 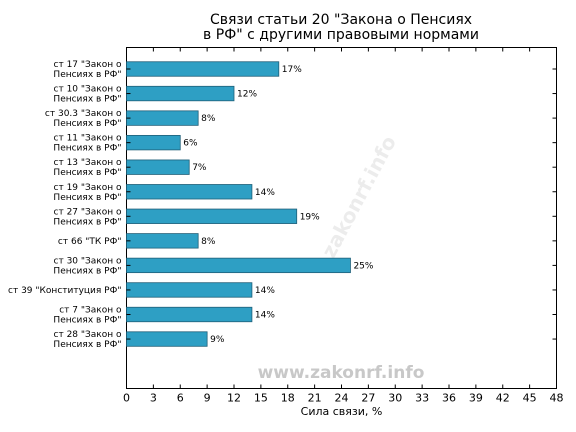 What do you see at coordinates (310, 217) in the screenshot?
I see `bar-value-label: 19%` at bounding box center [310, 217].